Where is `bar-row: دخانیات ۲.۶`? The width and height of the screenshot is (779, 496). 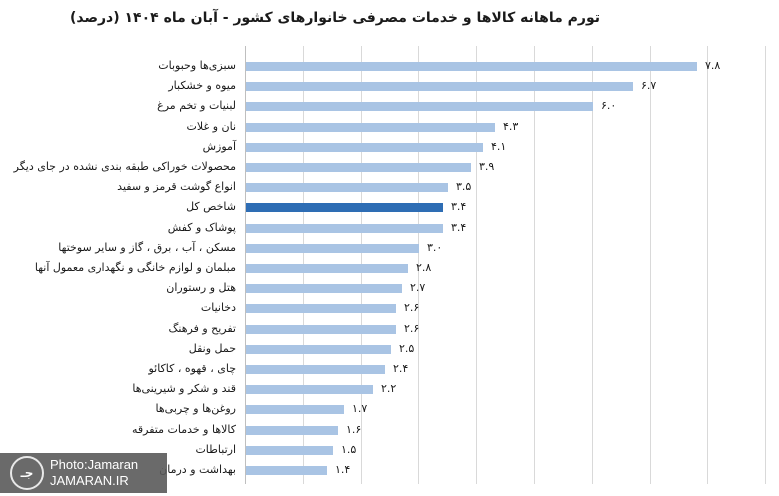
bar-row: دخانیات ۲.۶ is located at coordinates (389, 309).